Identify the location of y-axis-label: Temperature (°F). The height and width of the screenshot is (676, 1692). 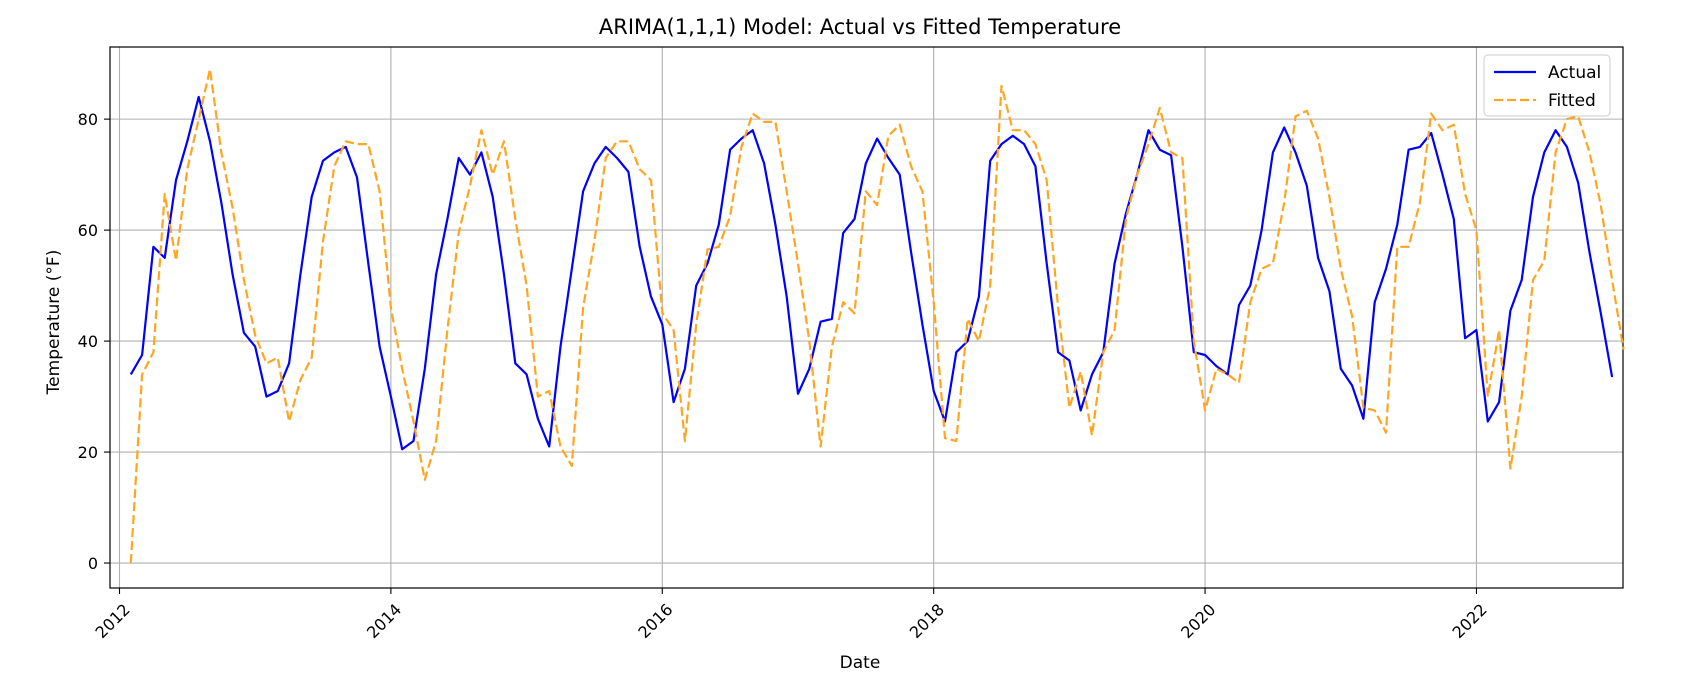
(54, 323).